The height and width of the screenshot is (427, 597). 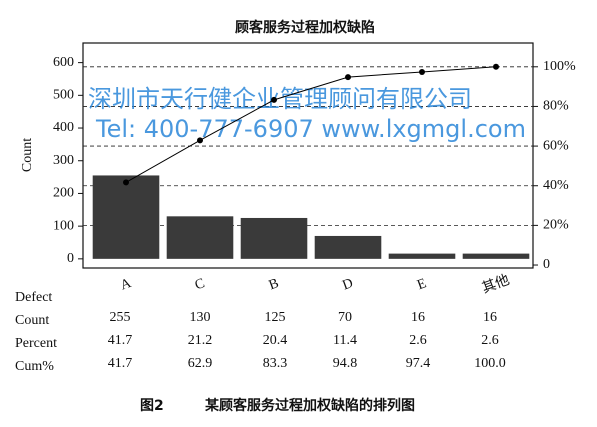 What do you see at coordinates (421, 284) in the screenshot?
I see `x-tick-label: E` at bounding box center [421, 284].